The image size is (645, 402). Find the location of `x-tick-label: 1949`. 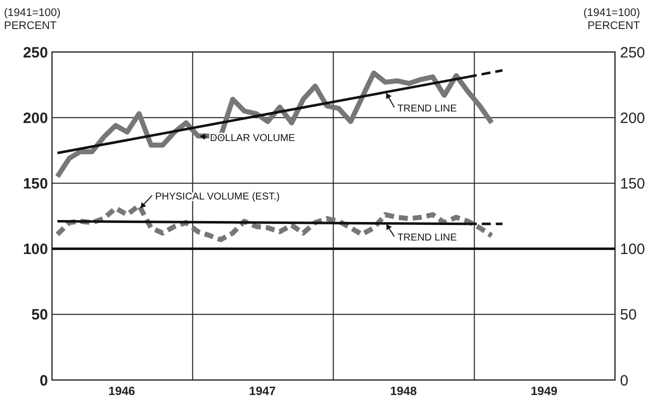

x-tick-label: 1949 is located at coordinates (544, 391).